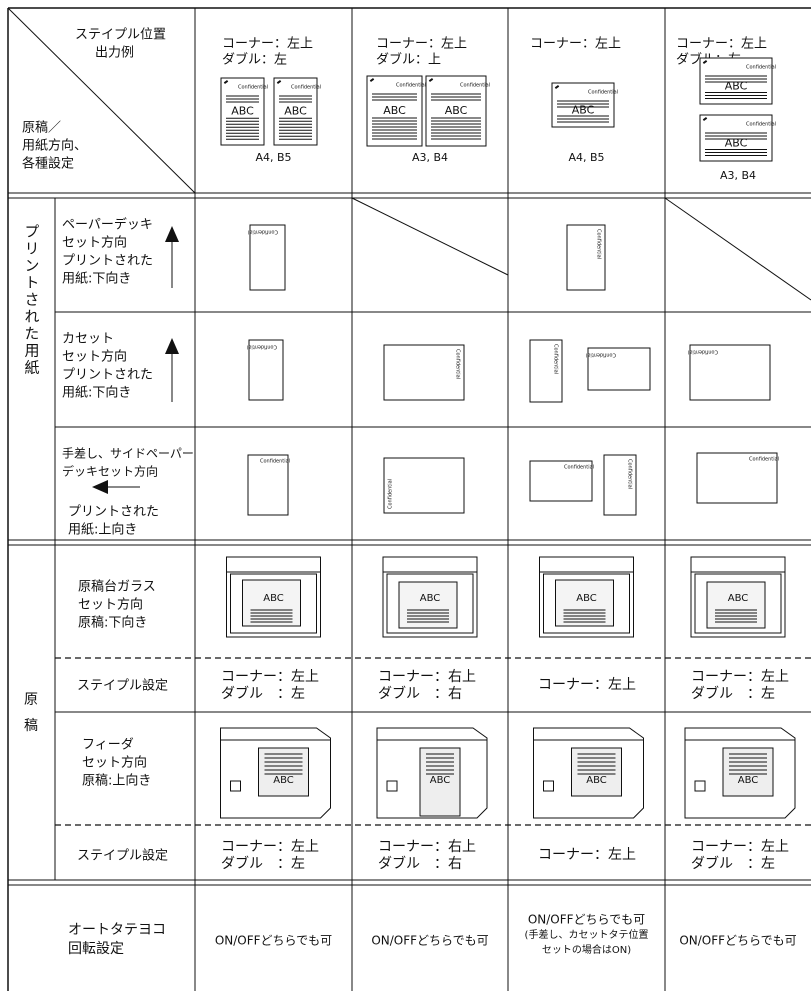 This screenshot has height=991, width=811. What do you see at coordinates (31, 726) in the screenshot?
I see `label: 稿` at bounding box center [31, 726].